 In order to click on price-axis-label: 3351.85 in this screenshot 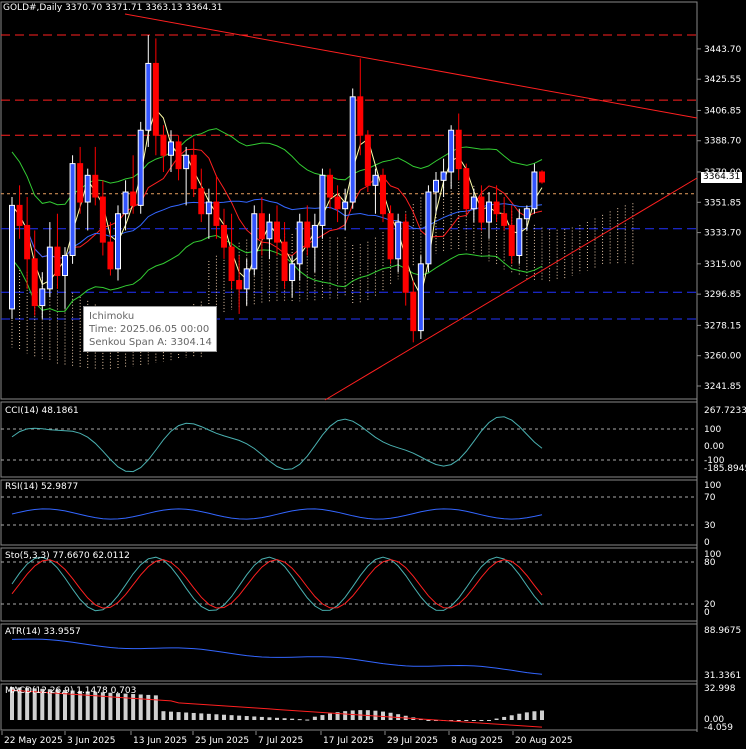, I will do `click(722, 203)`.